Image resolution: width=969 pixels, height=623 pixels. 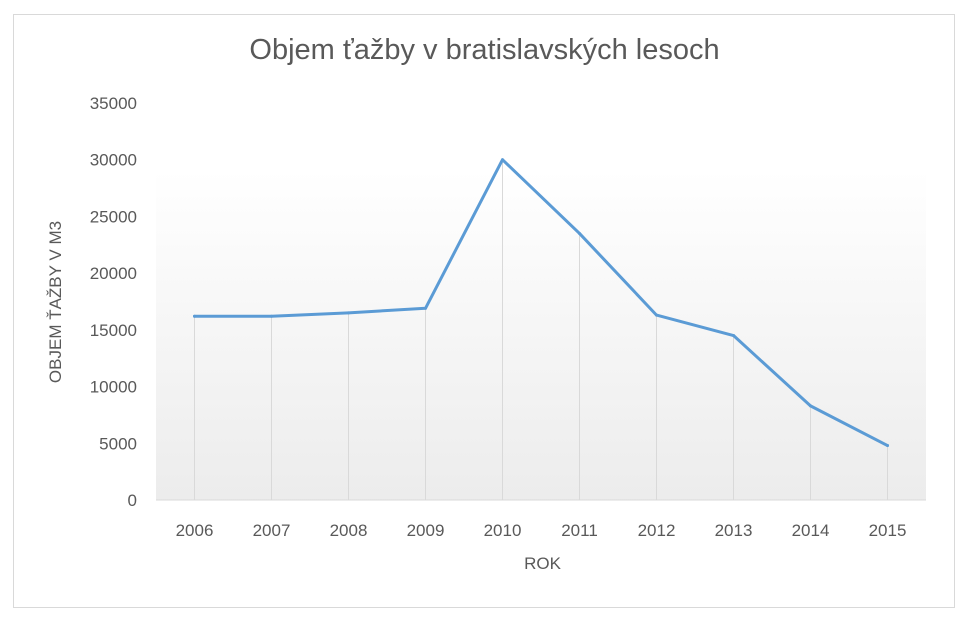 I want to click on y-tick-label: 10000, so click(x=113, y=387).